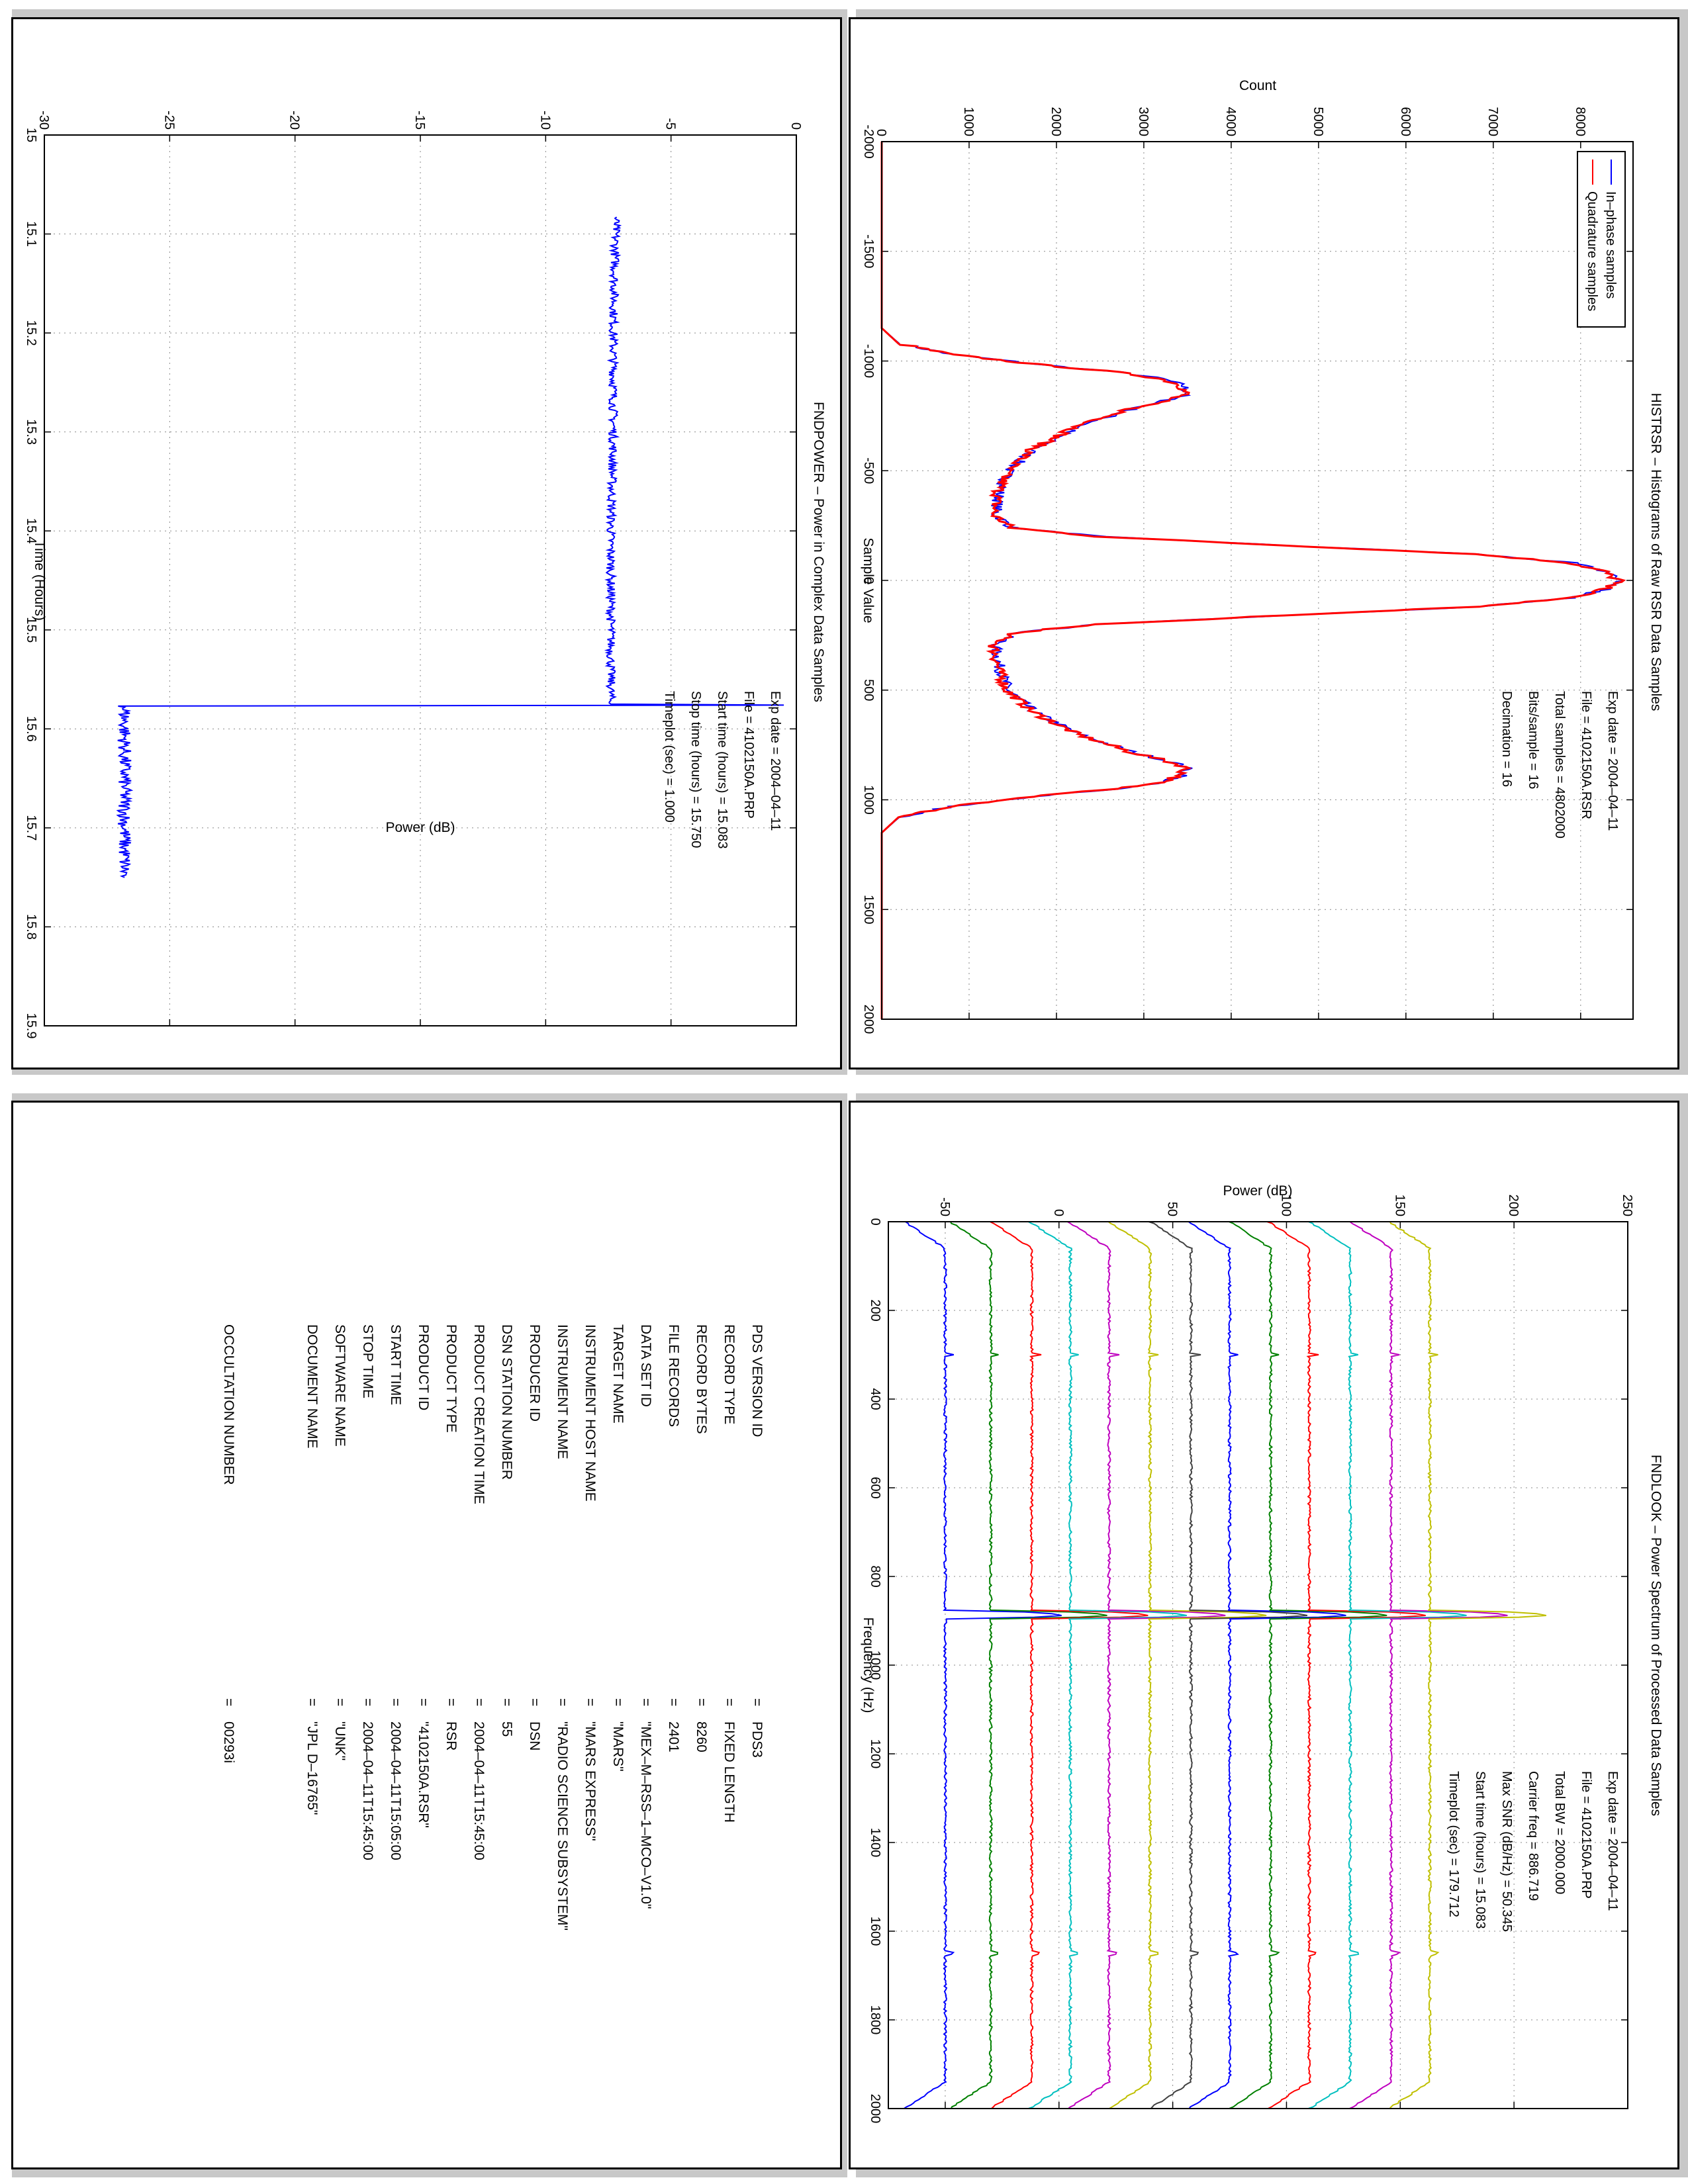 This screenshot has height=2184, width=1688. I want to click on hist-file: File = 4102150A.RSR, so click(1586, 755).